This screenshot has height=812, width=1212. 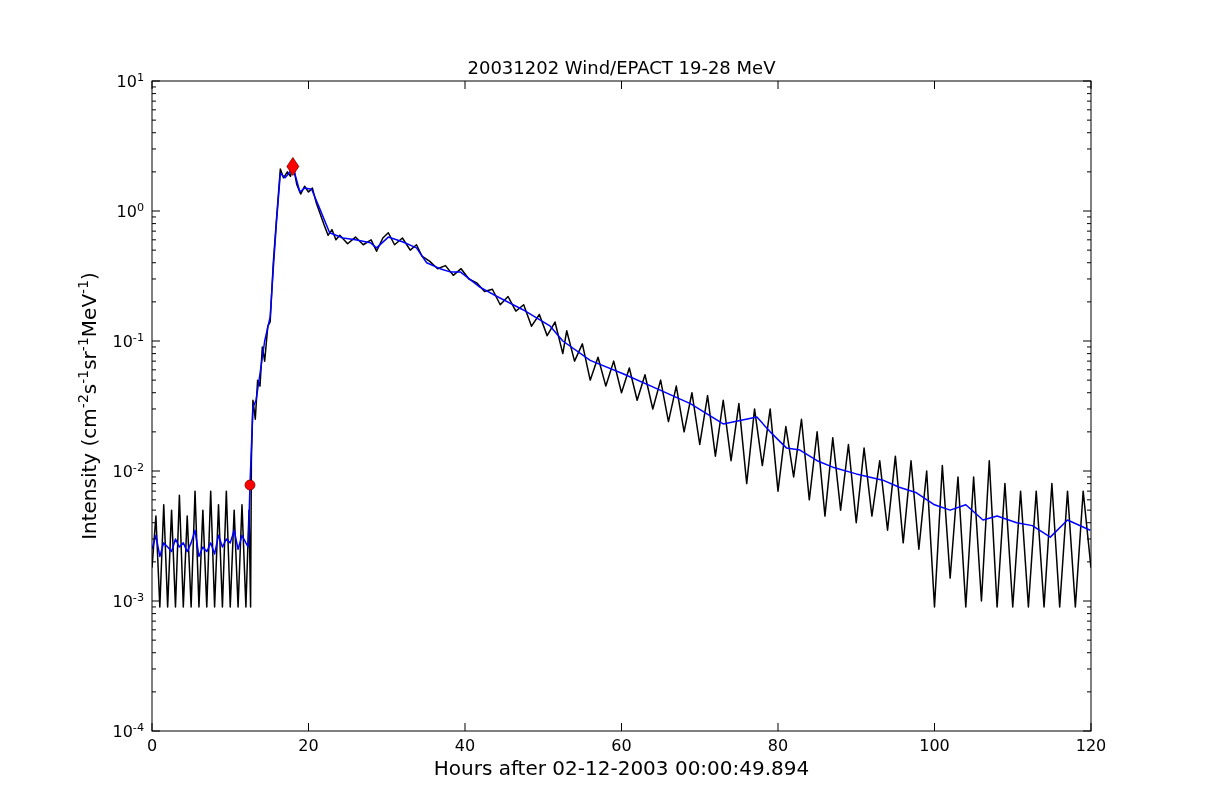 I want to click on x-tick-label: 20, so click(x=308, y=745).